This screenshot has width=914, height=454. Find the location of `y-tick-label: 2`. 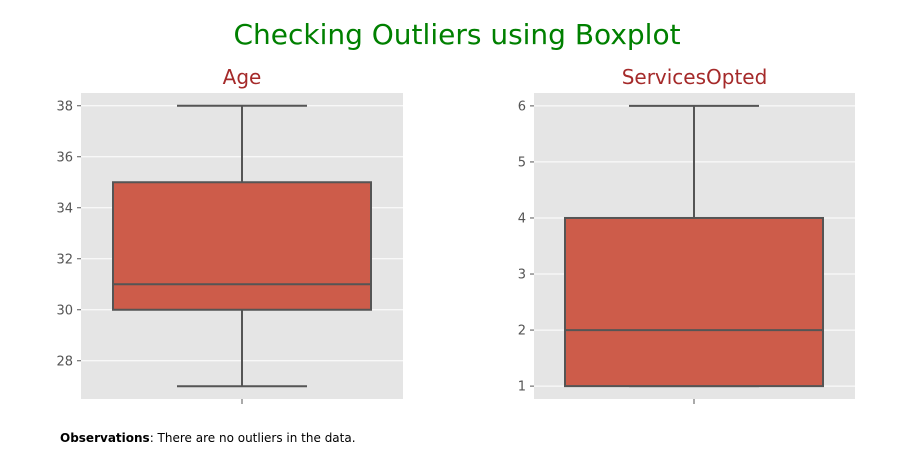

y-tick-label: 2 is located at coordinates (522, 331).